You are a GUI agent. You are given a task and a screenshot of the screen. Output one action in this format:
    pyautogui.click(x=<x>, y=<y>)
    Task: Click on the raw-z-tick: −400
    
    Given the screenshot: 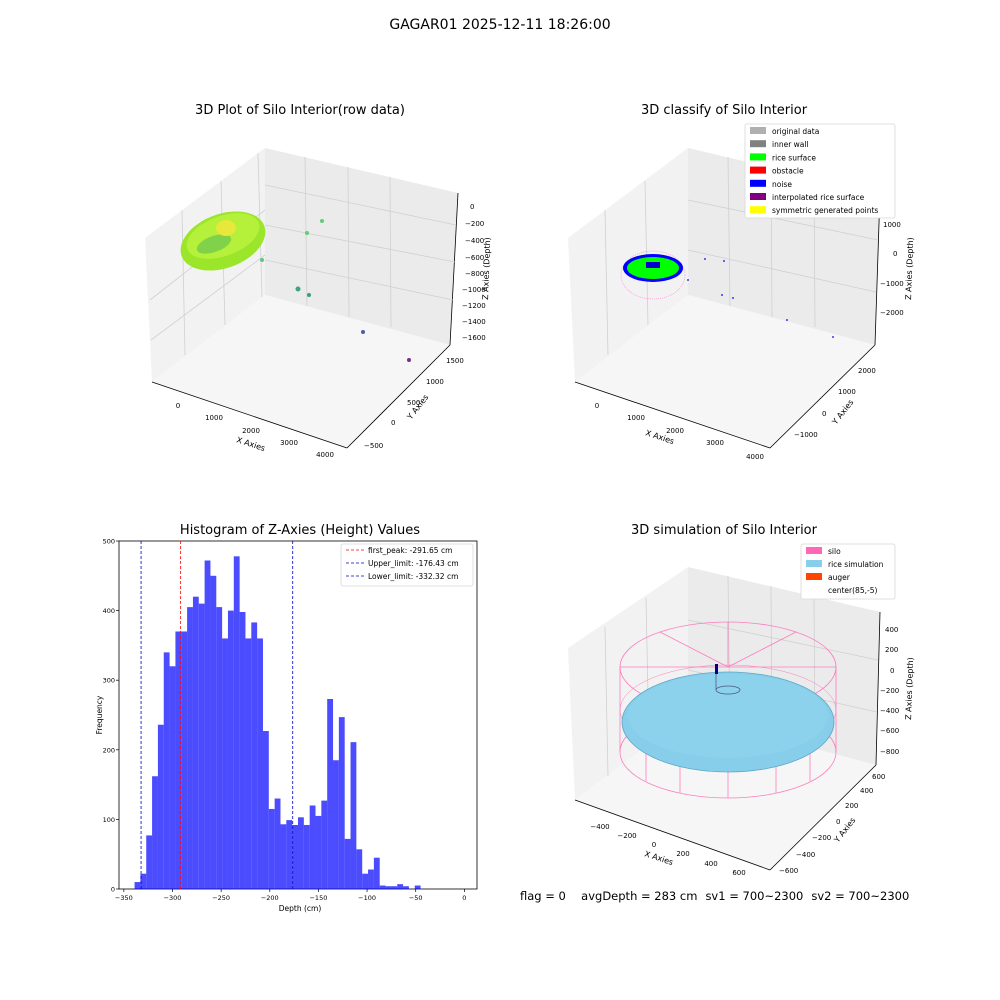 What is the action you would take?
    pyautogui.click(x=474, y=241)
    